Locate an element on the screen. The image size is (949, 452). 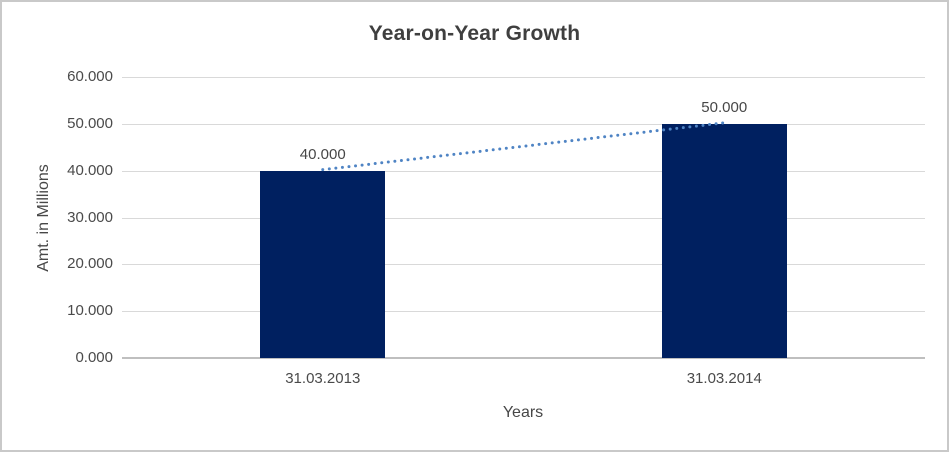
bar-31.03.2013 is located at coordinates (323, 264).